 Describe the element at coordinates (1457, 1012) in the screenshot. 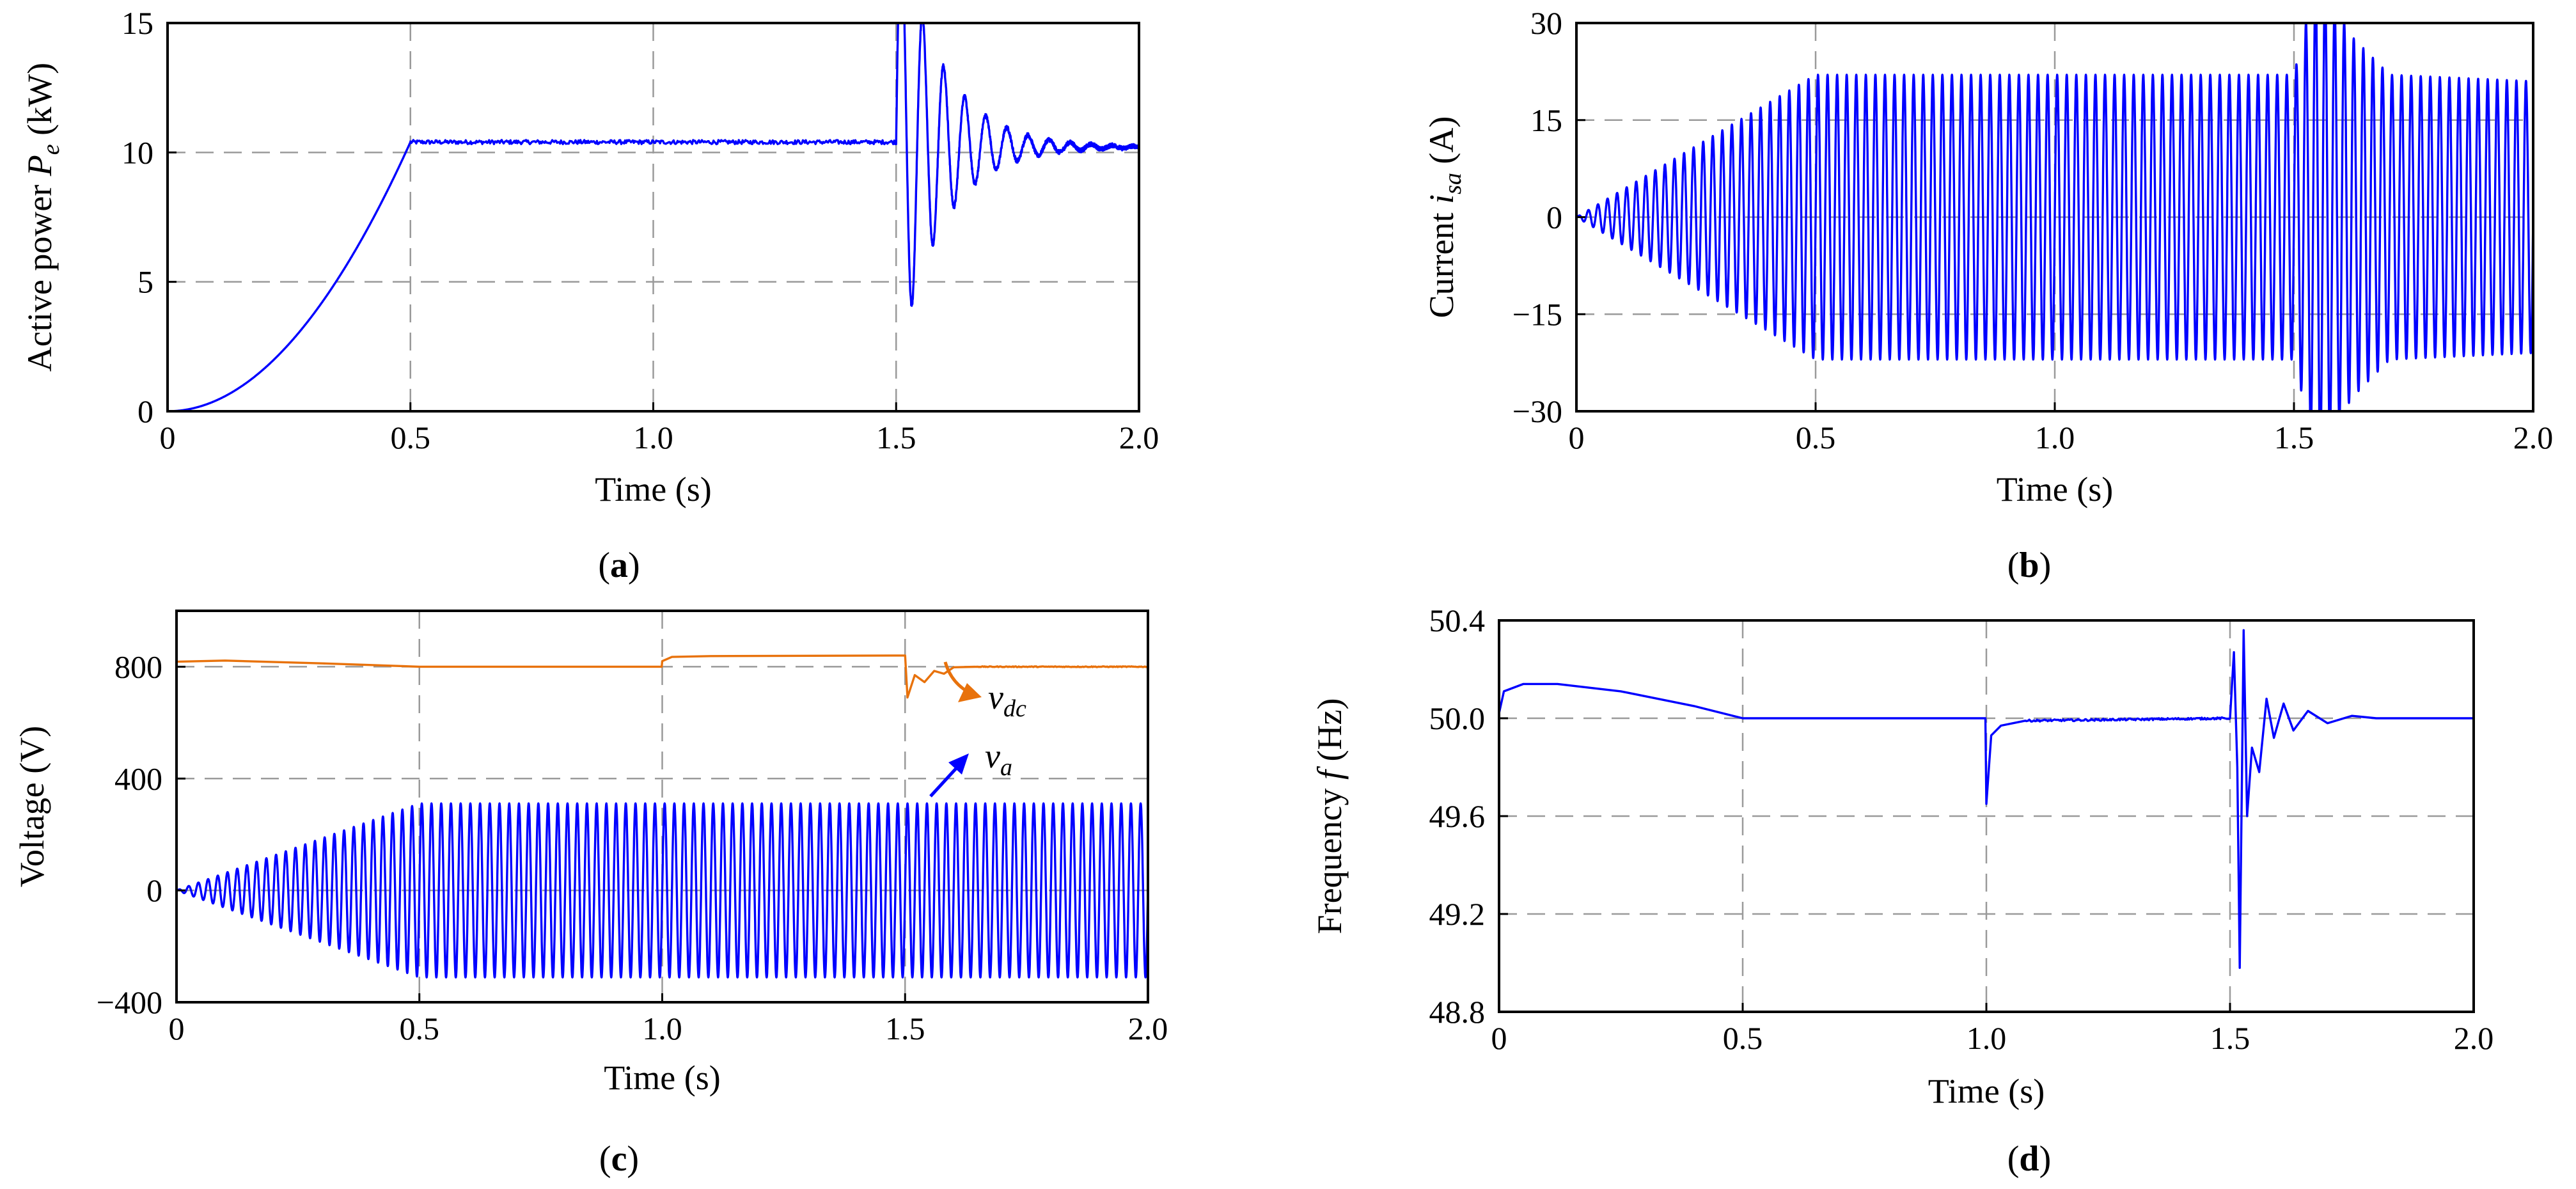

I see `y-tick-label: 48.8` at that location.